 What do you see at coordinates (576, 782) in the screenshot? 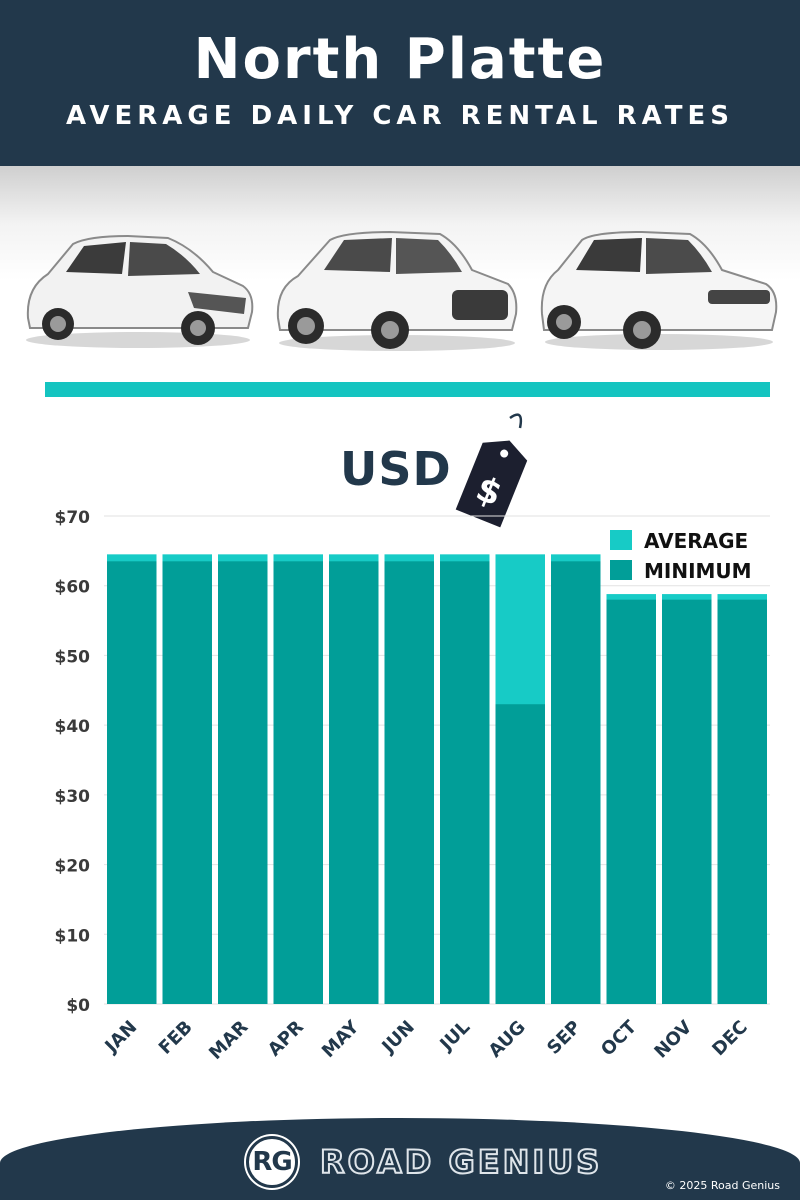
I see `bar-minimum-sep` at bounding box center [576, 782].